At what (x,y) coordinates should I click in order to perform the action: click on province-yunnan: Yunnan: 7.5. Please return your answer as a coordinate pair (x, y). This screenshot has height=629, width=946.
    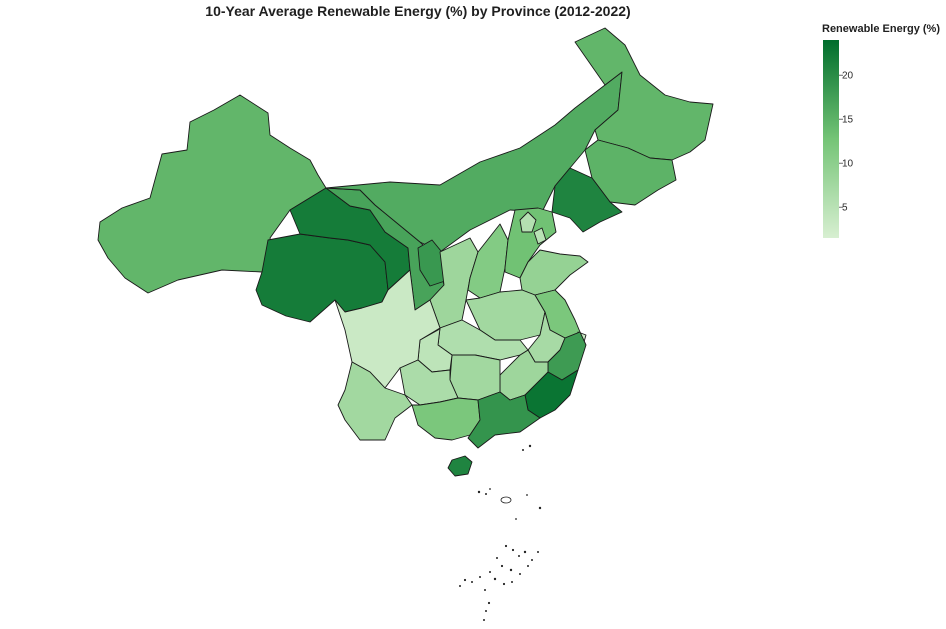
    Looking at the image, I should click on (375, 401).